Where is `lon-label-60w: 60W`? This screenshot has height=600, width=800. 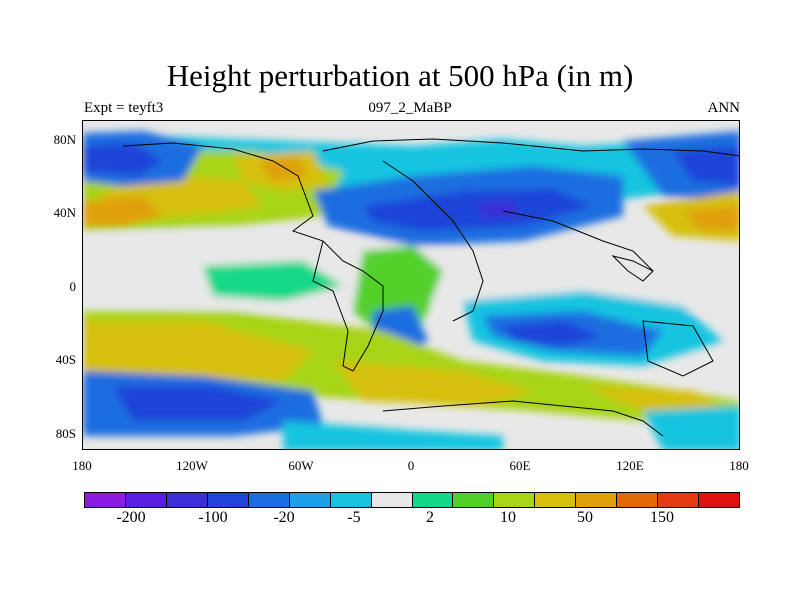
lon-label-60w: 60W is located at coordinates (301, 465).